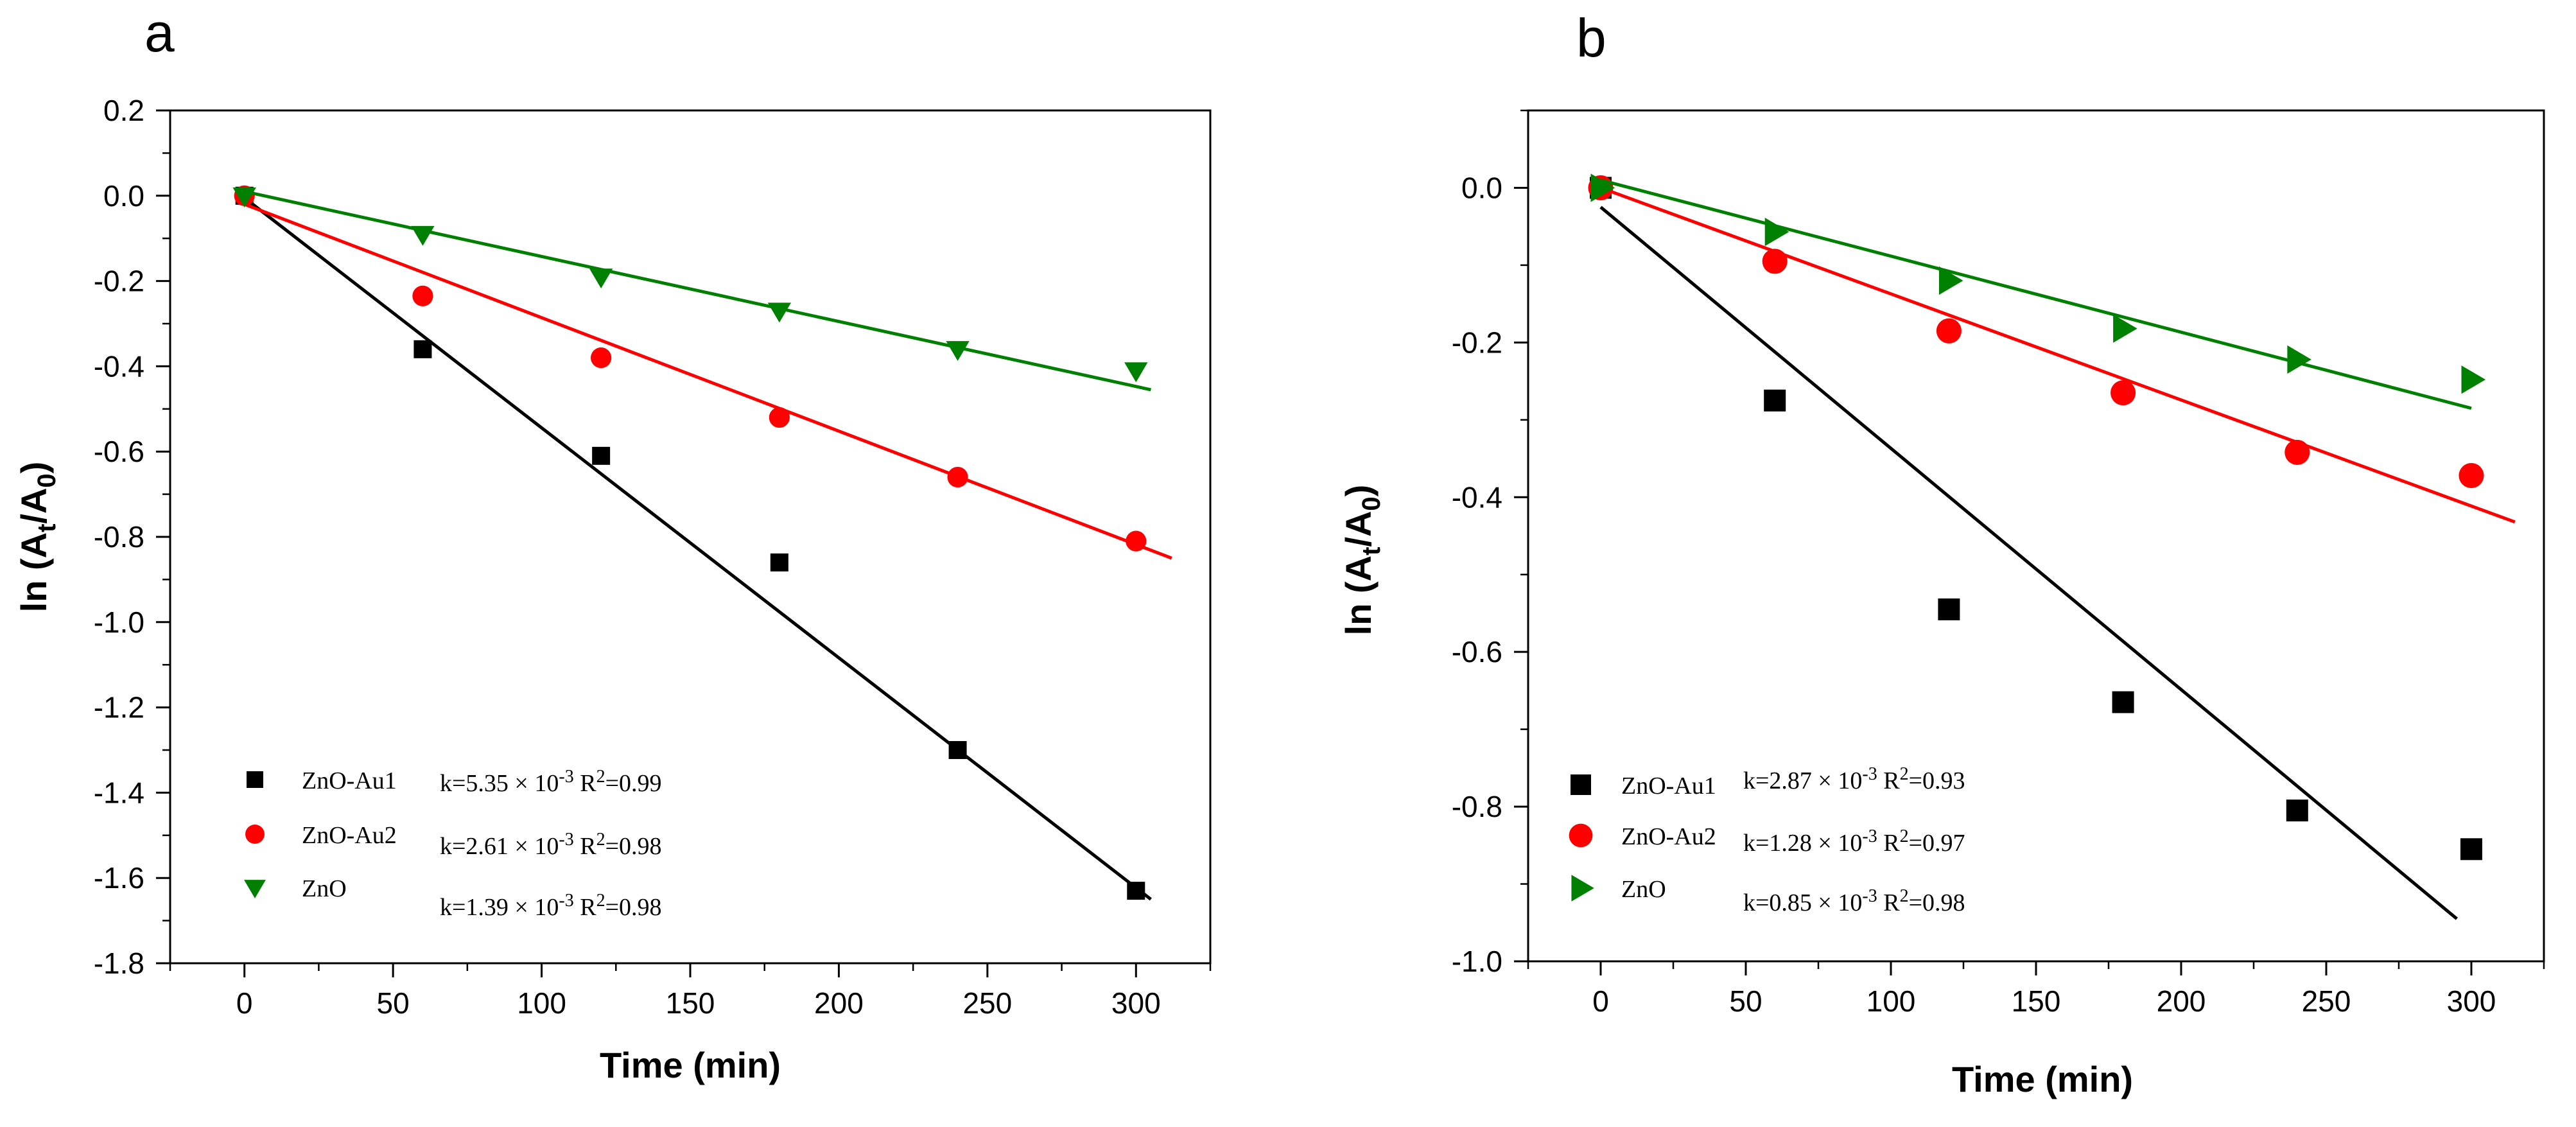  What do you see at coordinates (123, 111) in the screenshot?
I see `y-tick-label: 0.2` at bounding box center [123, 111].